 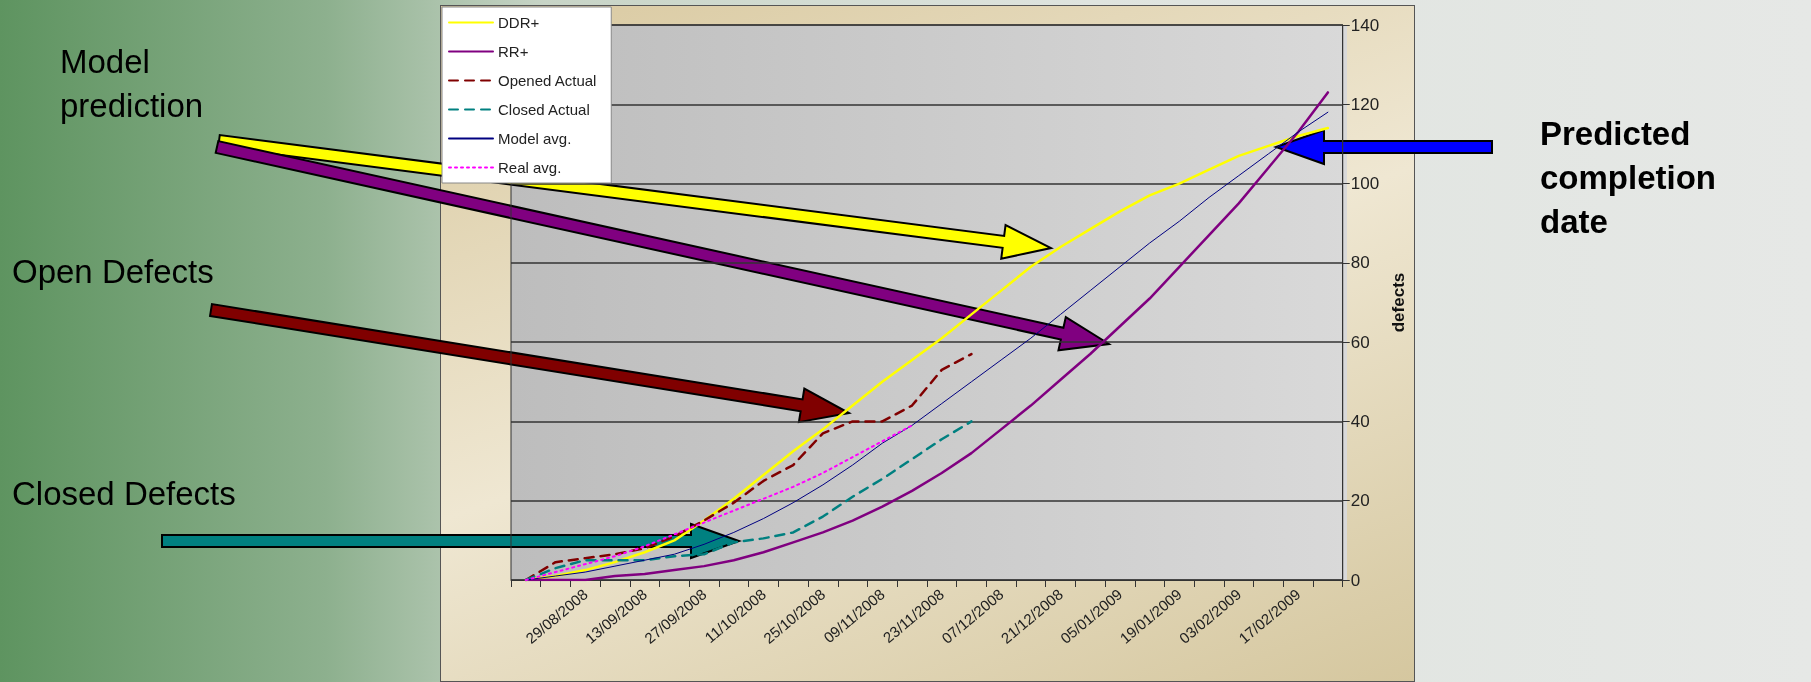 What do you see at coordinates (544, 109) in the screenshot?
I see `legend-label: Closed Actual` at bounding box center [544, 109].